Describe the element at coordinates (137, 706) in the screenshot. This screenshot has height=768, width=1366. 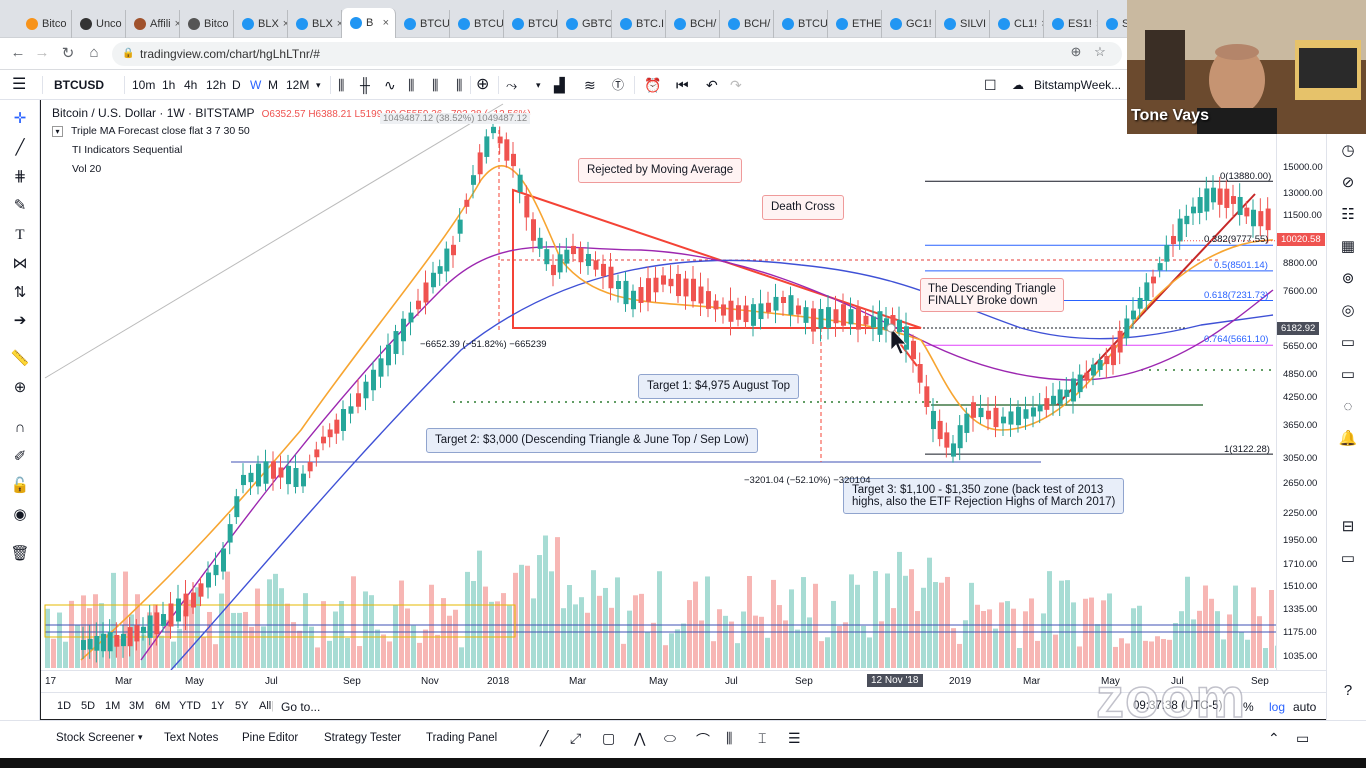
I see `range-button: 3M` at that location.